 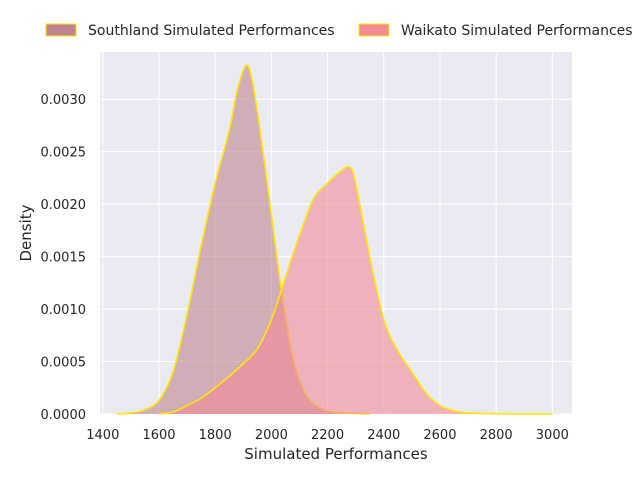 I want to click on legend-label-waikato: Waikato Simulated Performances, so click(x=517, y=31).